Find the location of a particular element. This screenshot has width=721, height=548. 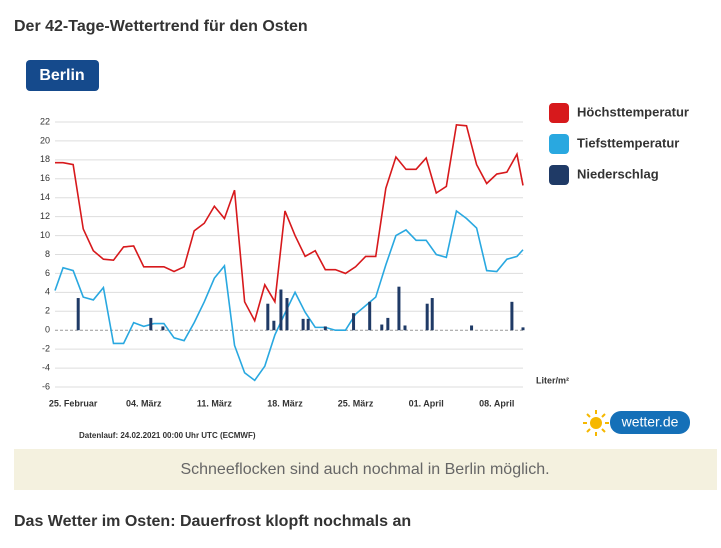

legend-label: Höchsttemperatur is located at coordinates (633, 111).